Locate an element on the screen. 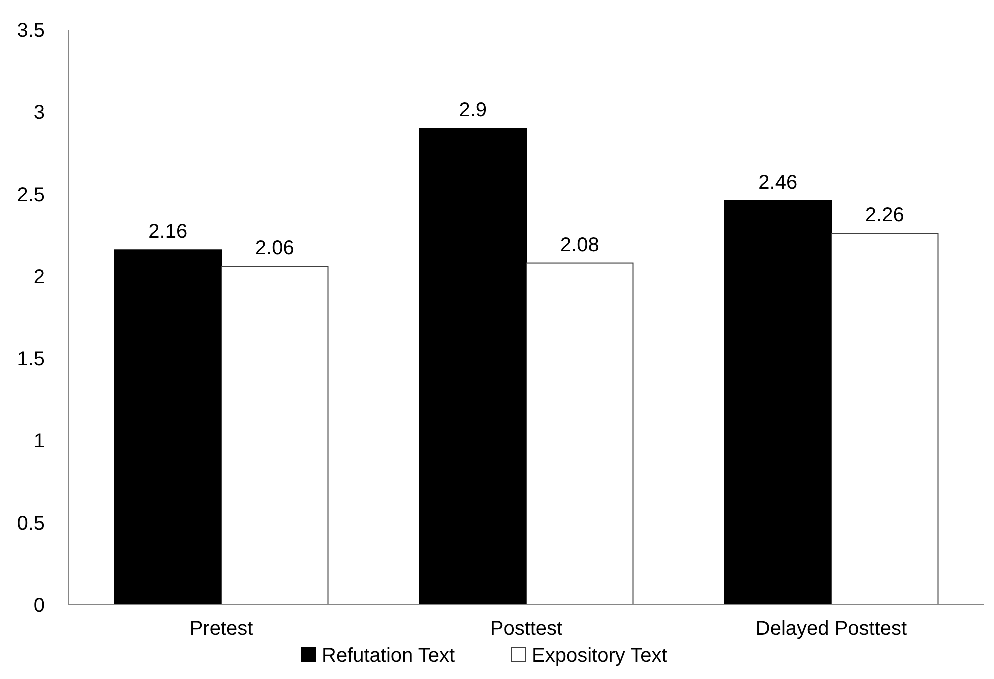  y-tick-label: 0.5 is located at coordinates (31, 523).